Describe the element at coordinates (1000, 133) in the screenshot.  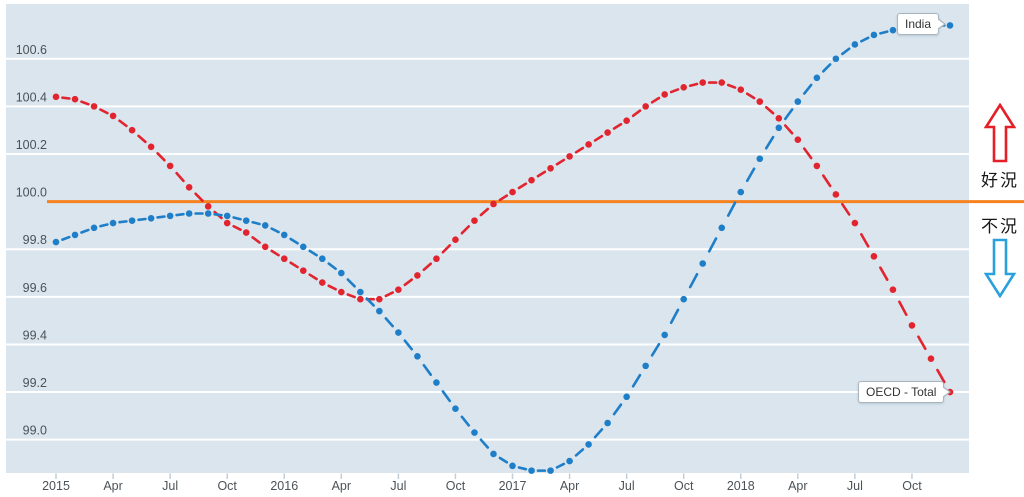
I see `boom-up-arrow-icon` at that location.